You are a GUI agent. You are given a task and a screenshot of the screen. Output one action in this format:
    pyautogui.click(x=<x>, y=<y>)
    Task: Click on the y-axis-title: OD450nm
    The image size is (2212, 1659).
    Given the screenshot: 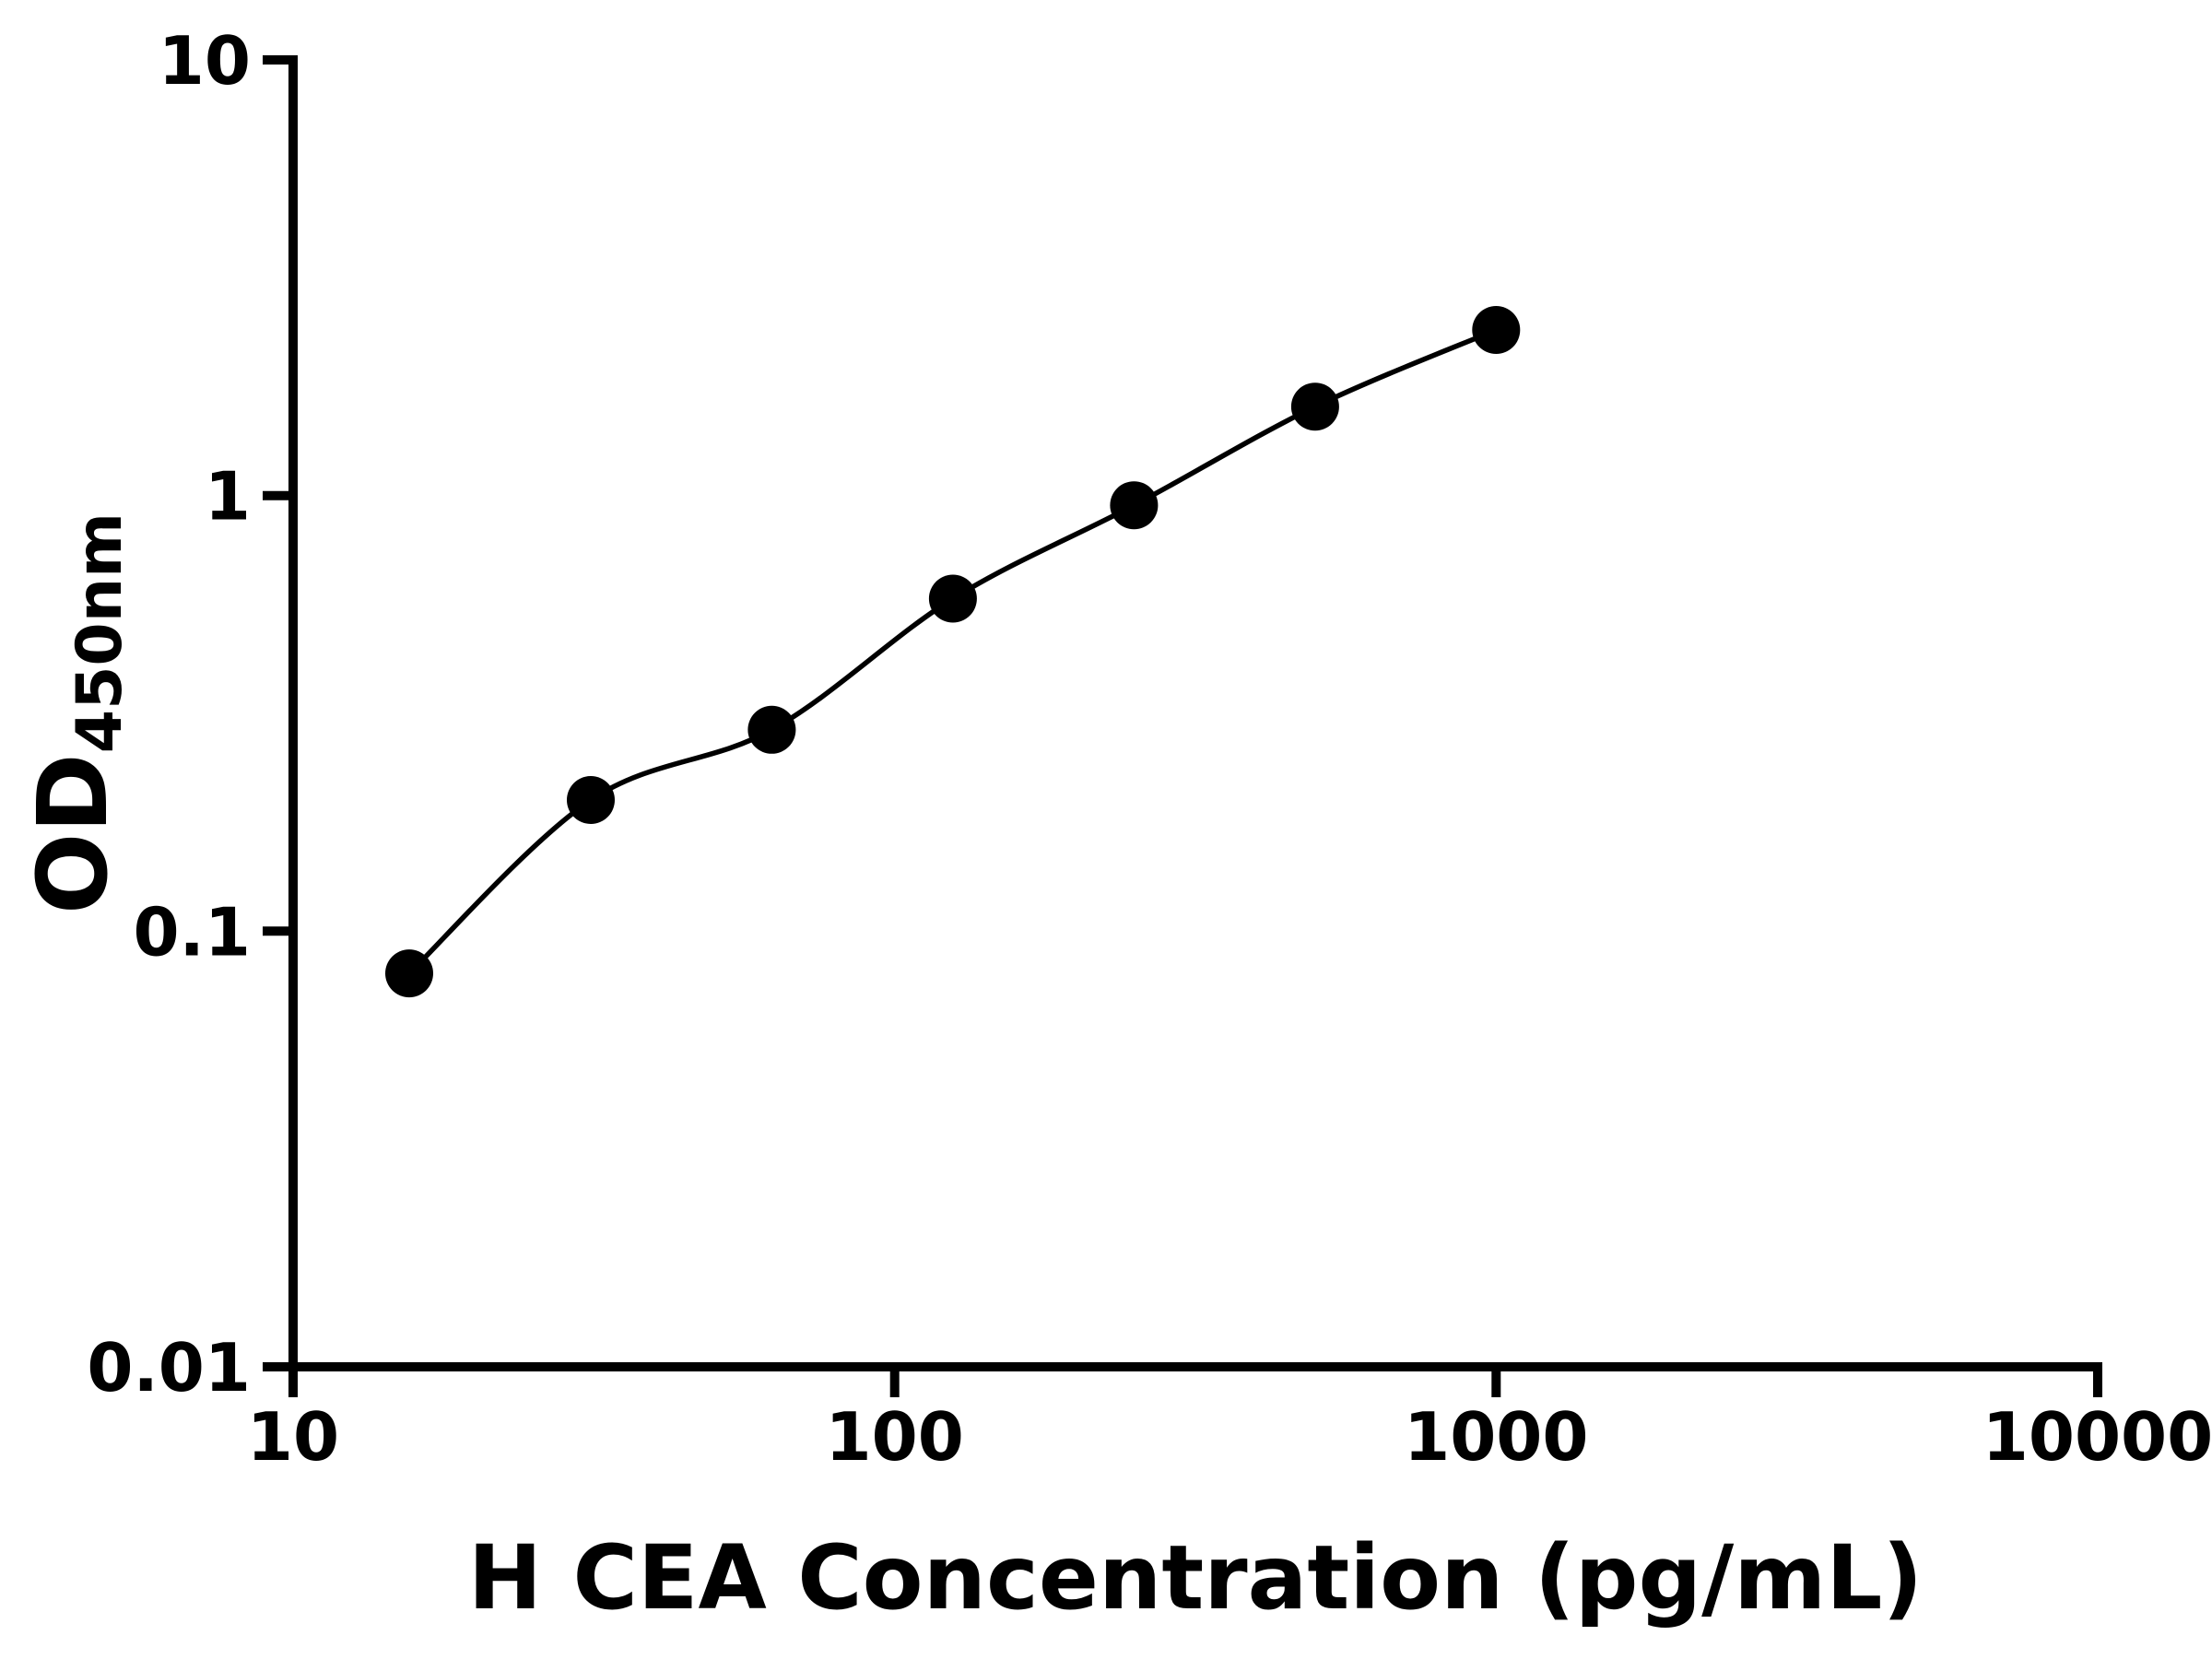 What is the action you would take?
    pyautogui.click(x=76, y=713)
    